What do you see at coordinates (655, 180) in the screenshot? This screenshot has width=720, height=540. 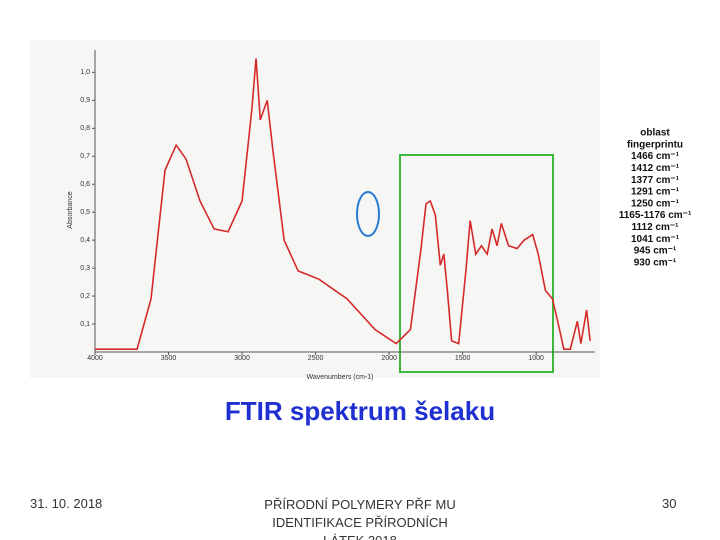 I see `fingerprint-annotation: 1377 cm⁻¹` at bounding box center [655, 180].